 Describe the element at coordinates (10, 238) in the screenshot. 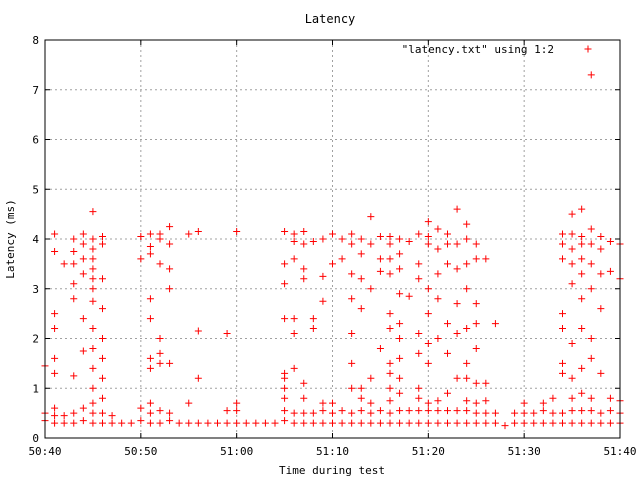

I see `y-axis-label: Latency (ms)` at that location.